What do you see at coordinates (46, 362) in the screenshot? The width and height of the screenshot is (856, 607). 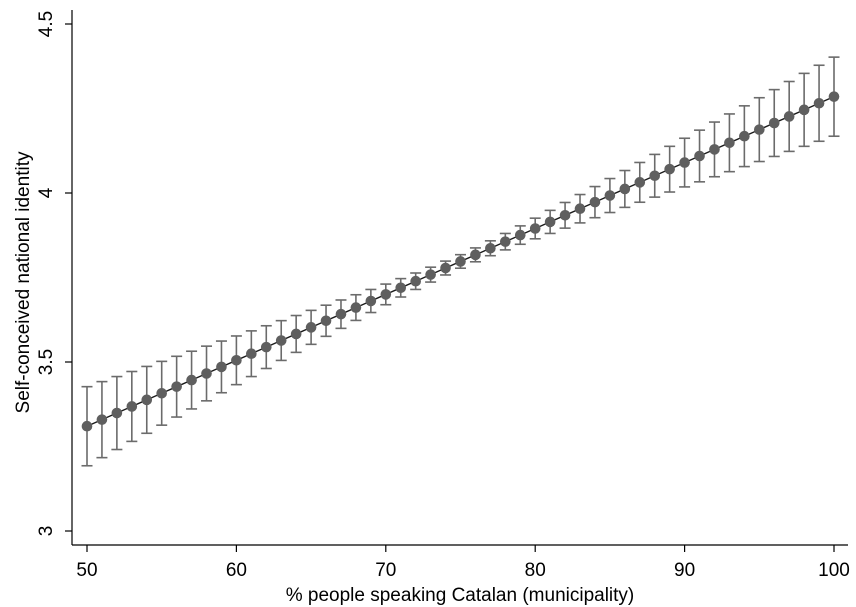 I see `y-tick-label: 3.5` at bounding box center [46, 362].